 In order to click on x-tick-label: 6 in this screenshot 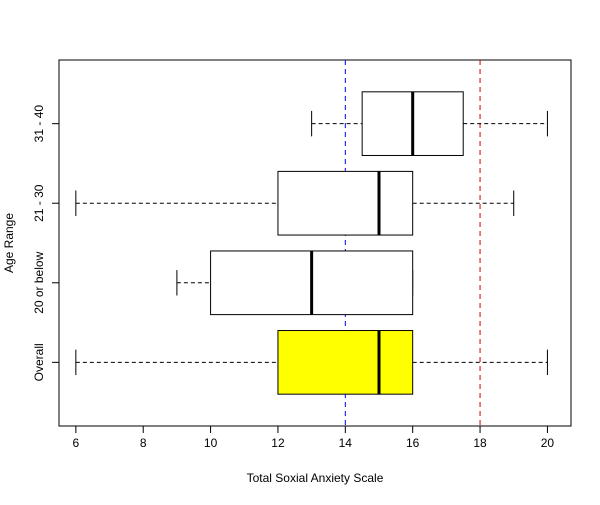, I will do `click(75, 443)`.